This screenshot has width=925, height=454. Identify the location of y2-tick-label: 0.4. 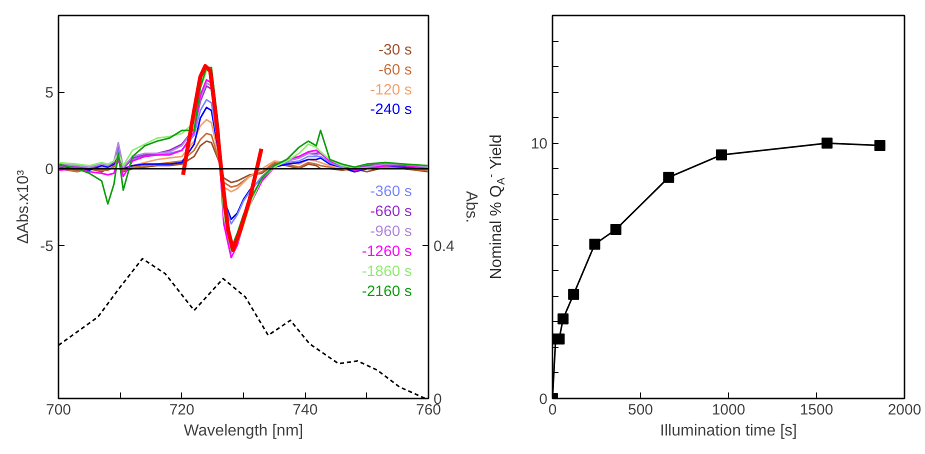
(444, 246).